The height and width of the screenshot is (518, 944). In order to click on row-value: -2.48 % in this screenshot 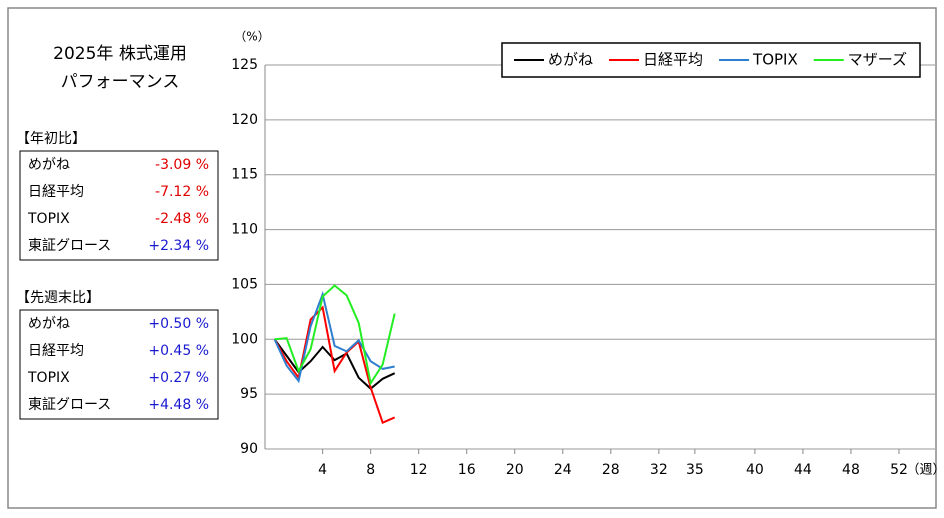, I will do `click(182, 219)`.